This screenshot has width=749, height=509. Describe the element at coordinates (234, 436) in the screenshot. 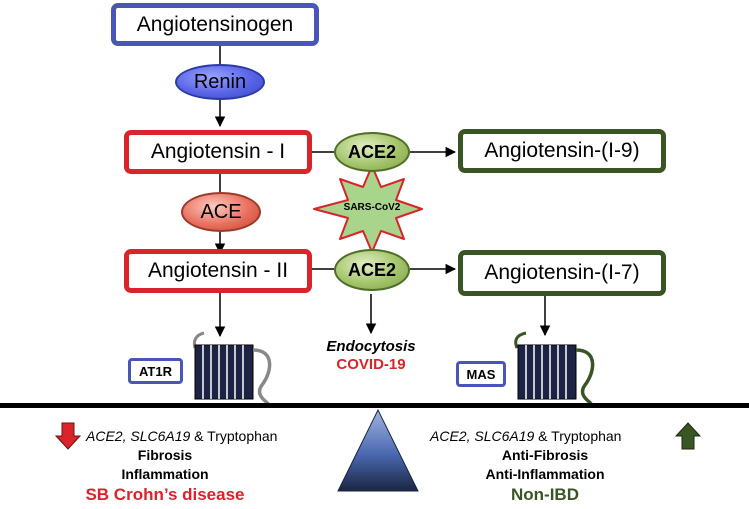

I see `left-genes-suffix: & Tryptophan` at that location.